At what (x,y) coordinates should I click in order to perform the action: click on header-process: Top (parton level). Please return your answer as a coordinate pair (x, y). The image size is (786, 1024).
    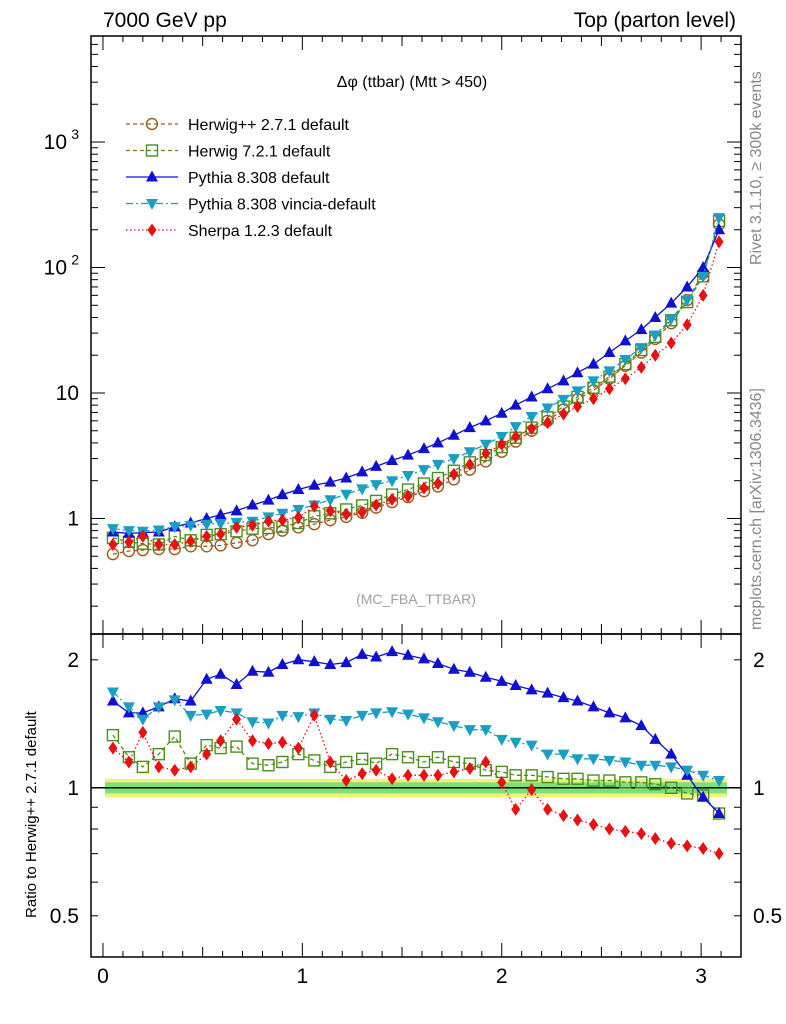
    Looking at the image, I should click on (655, 20).